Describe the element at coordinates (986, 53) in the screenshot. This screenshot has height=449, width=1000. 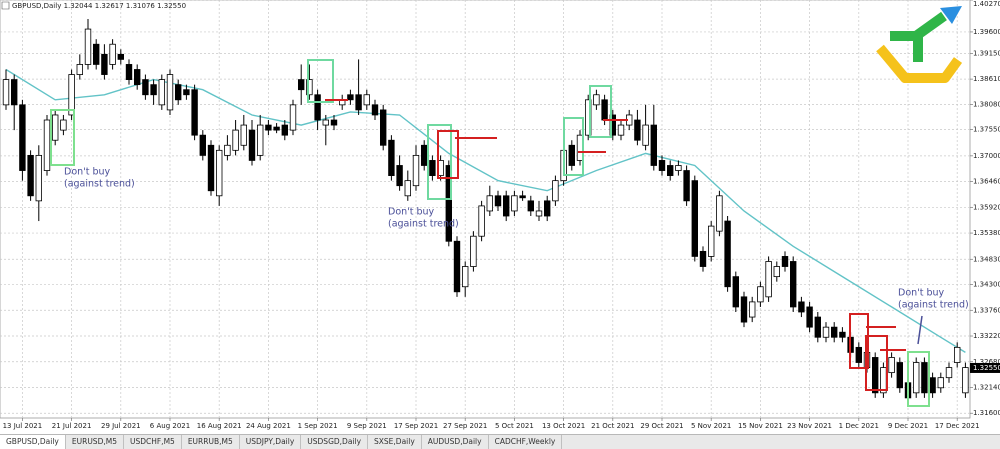
I see `y-tick-label: 1.39150` at that location.